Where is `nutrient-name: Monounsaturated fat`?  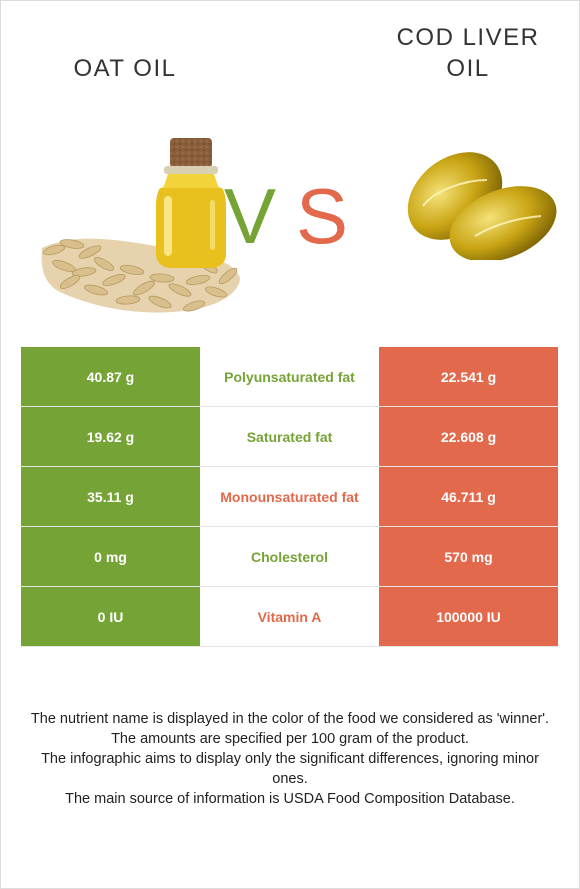
nutrient-name: Monounsaturated fat is located at coordinates (289, 496).